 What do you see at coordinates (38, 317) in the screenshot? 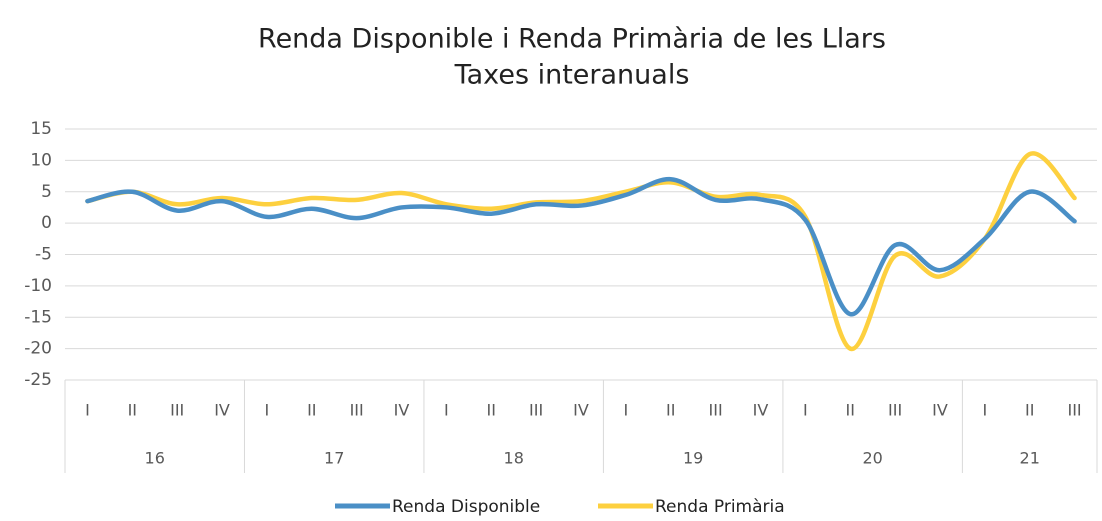
I see `y-tick-label: -15` at bounding box center [38, 317].